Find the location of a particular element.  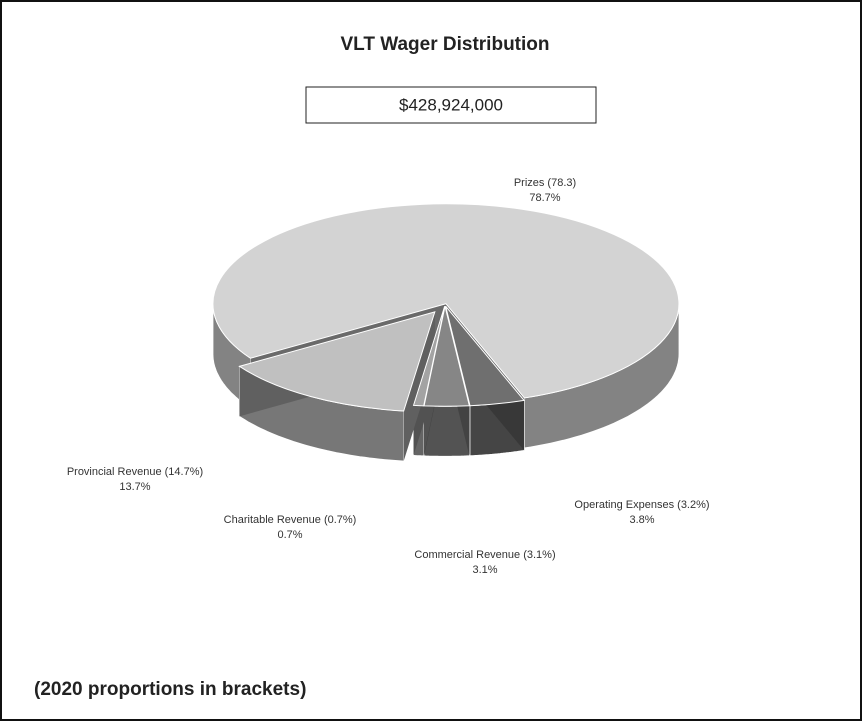

slice-label: Operating Expenses (3.2%) is located at coordinates (641, 505).